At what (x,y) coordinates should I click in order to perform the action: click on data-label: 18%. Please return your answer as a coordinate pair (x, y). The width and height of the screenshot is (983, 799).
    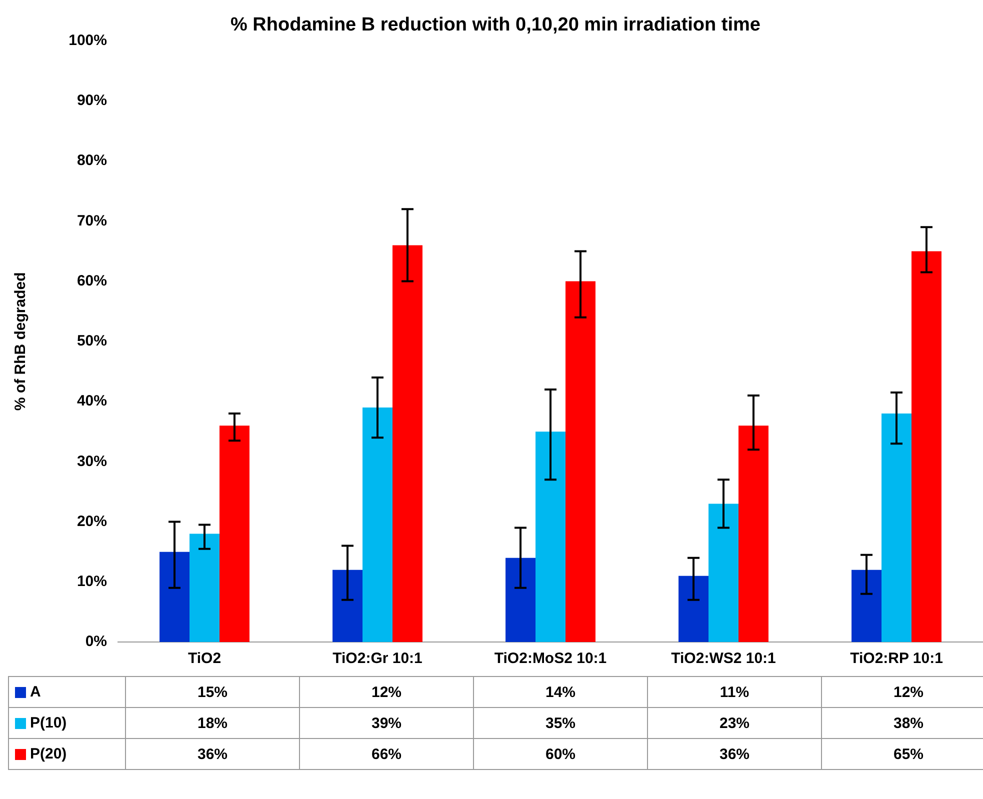
    Looking at the image, I should click on (213, 723).